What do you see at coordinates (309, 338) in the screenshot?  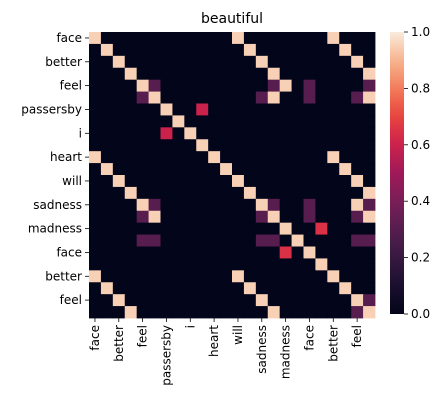 I see `x-tick-label: face` at bounding box center [309, 338].